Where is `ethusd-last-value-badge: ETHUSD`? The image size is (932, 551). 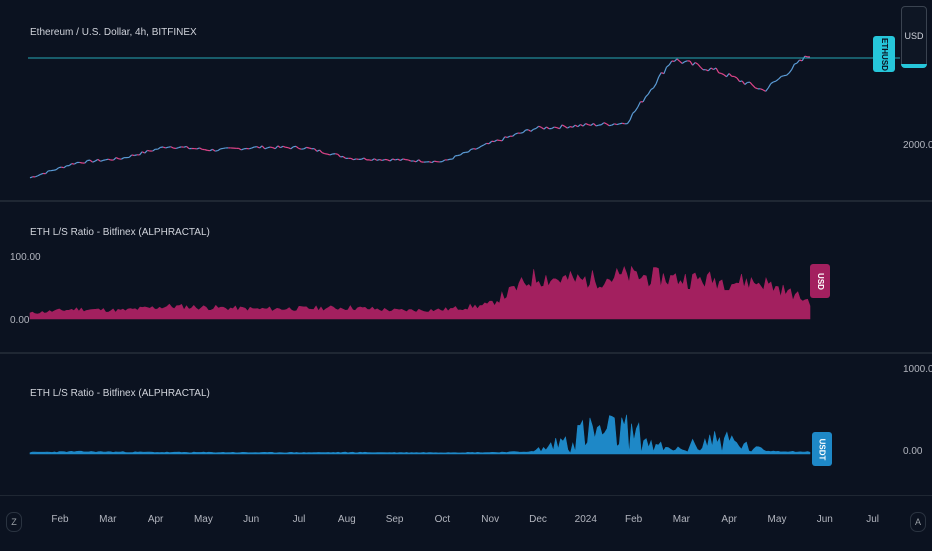
ethusd-last-value-badge: ETHUSD is located at coordinates (884, 54).